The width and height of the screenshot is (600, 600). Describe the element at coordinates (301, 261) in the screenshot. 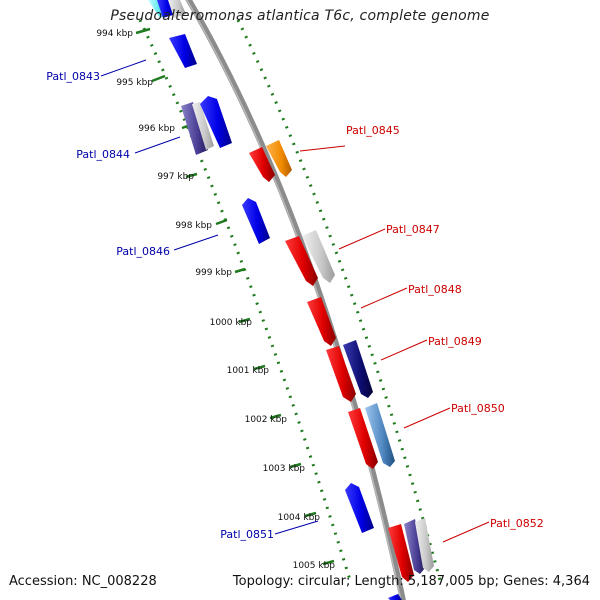

I see `gene-feature-patl-0847-a` at that location.